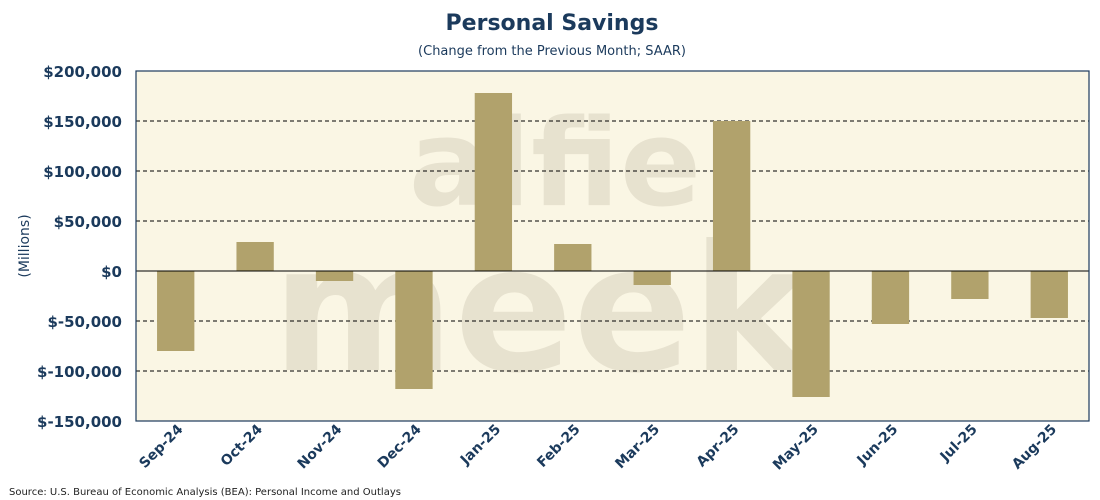  I want to click on x-tick-label: Oct-24, so click(242, 445).